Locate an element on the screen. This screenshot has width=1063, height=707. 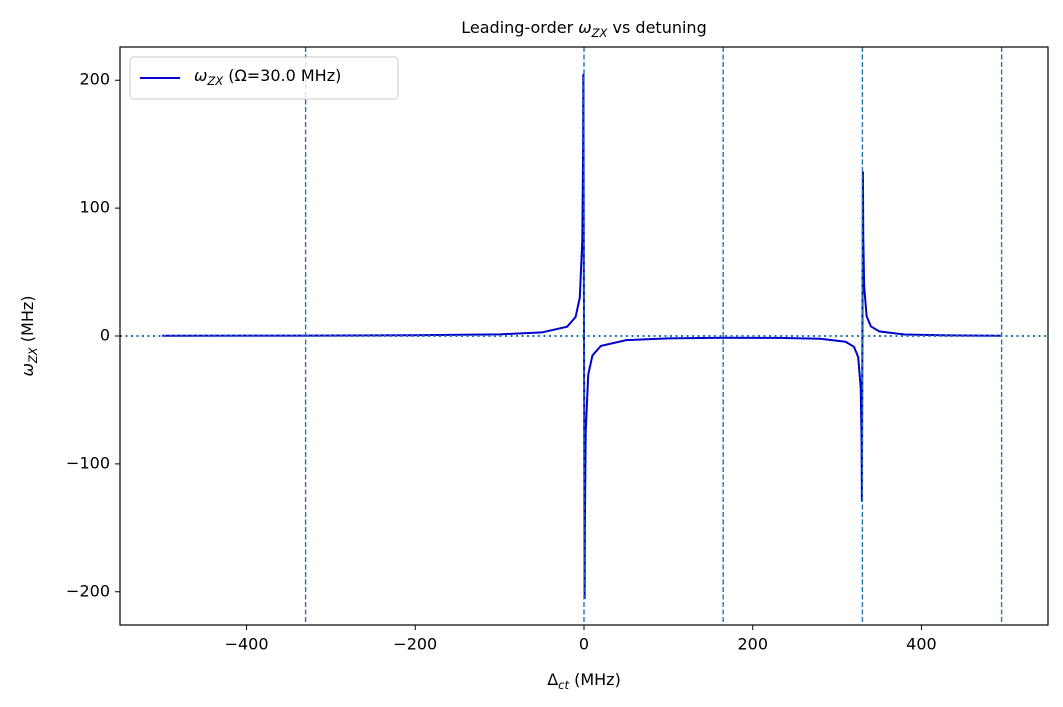
y-axis-label: ωZX (MHz) is located at coordinates (29, 336).